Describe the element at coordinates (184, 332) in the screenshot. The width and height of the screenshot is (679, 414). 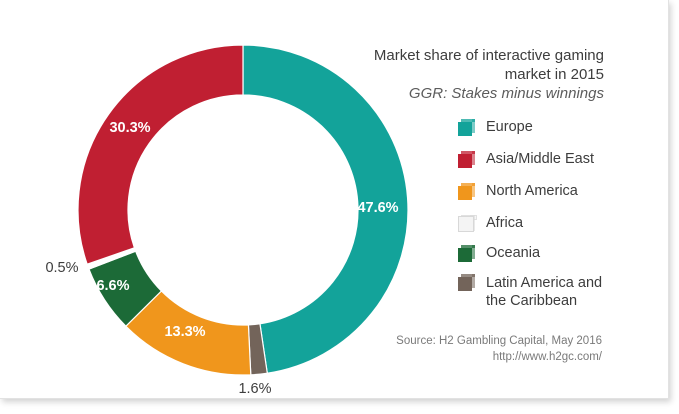
I see `data-label-north-america: 13.3%` at that location.